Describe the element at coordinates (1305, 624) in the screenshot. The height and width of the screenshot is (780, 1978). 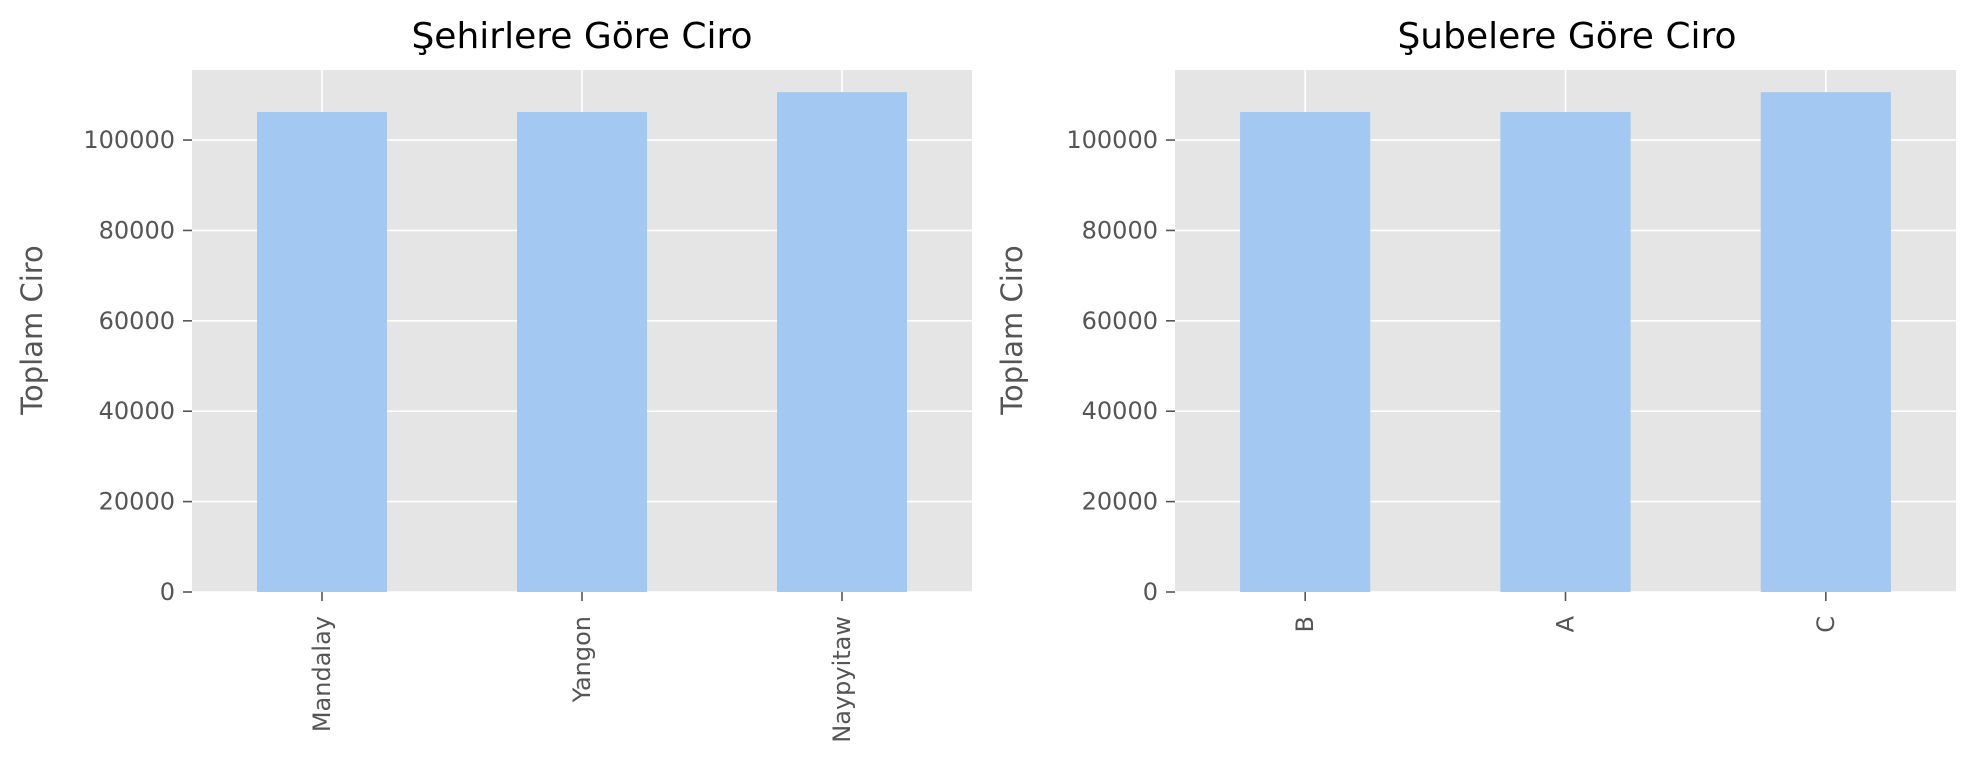
I see `x-tick-label: B` at that location.